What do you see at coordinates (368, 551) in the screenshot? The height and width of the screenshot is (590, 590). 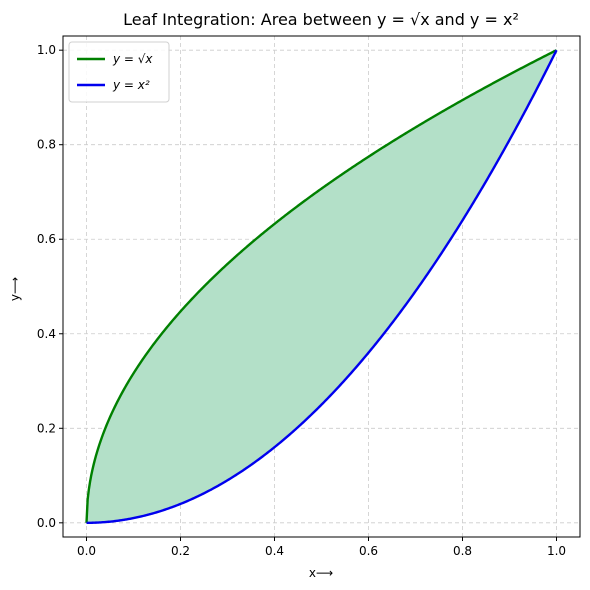 I see `x-tick-label: 0.6` at bounding box center [368, 551].